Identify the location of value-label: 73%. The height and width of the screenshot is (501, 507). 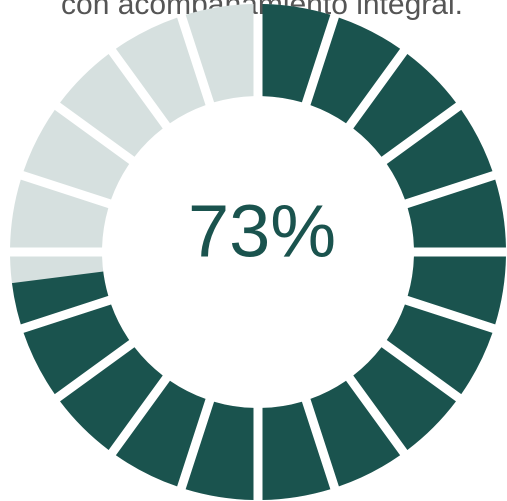
(262, 231).